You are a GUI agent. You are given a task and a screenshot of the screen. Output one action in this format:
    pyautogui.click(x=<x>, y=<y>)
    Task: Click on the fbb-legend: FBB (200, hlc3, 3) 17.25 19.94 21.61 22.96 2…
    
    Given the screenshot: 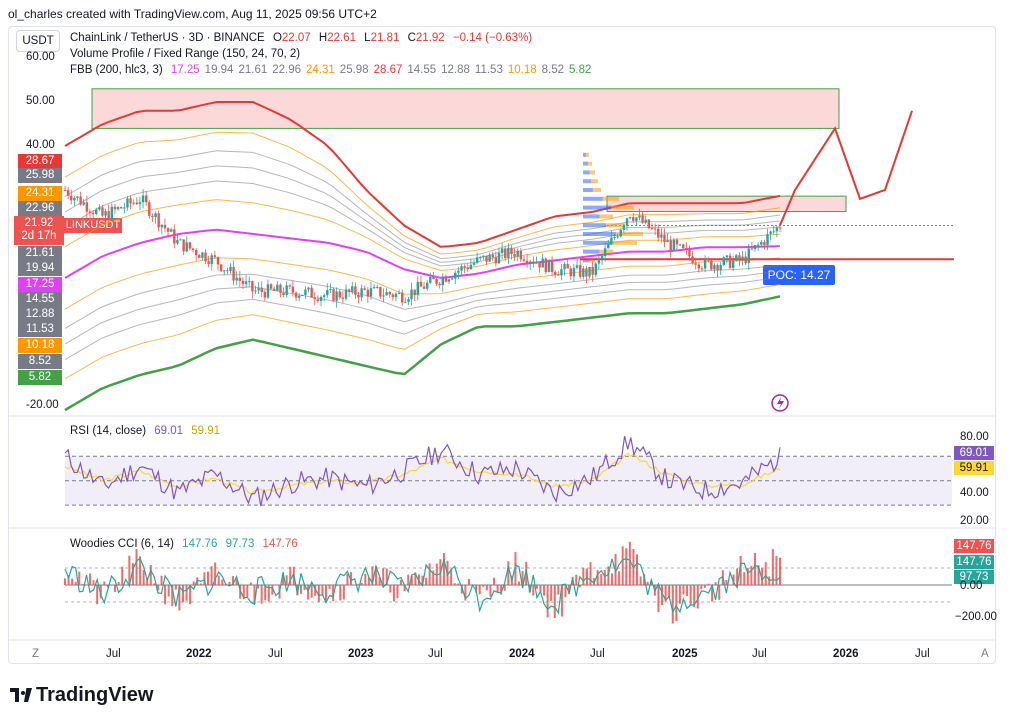 What is the action you would take?
    pyautogui.click(x=335, y=70)
    